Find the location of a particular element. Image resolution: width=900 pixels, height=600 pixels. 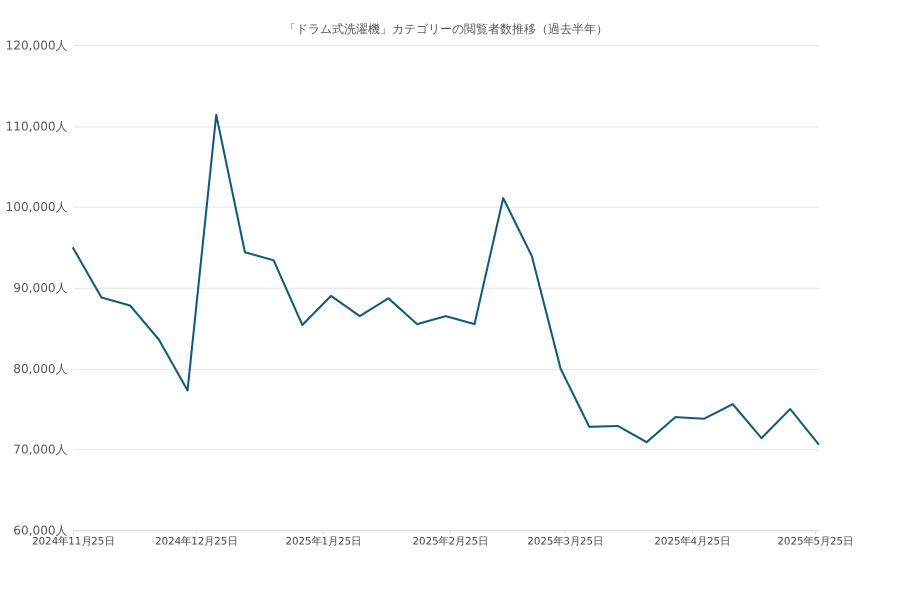

y-tick-label: 60,000人 is located at coordinates (40, 530).